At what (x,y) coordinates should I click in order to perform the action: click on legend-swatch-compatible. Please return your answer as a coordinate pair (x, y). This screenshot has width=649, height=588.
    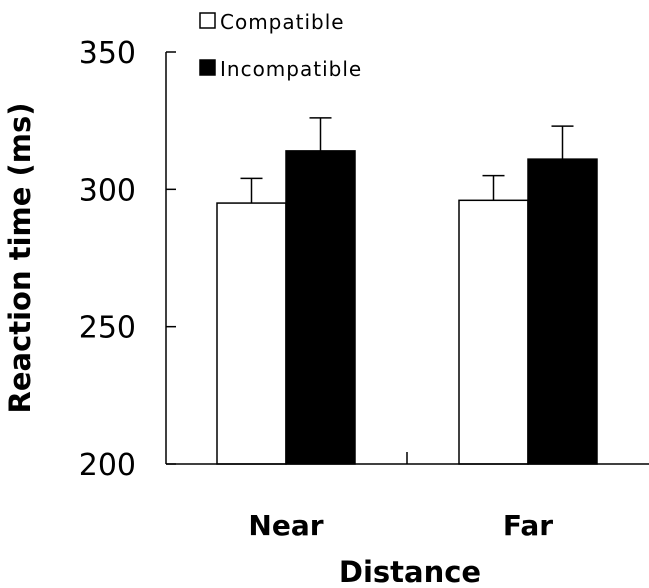
    Looking at the image, I should click on (207, 20).